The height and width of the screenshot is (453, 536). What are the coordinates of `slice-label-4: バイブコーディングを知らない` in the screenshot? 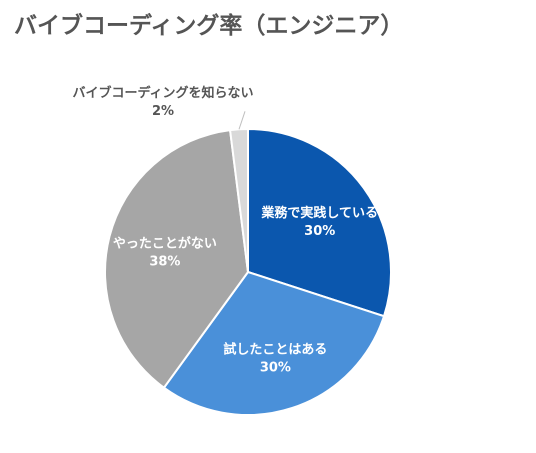 It's located at (162, 93).